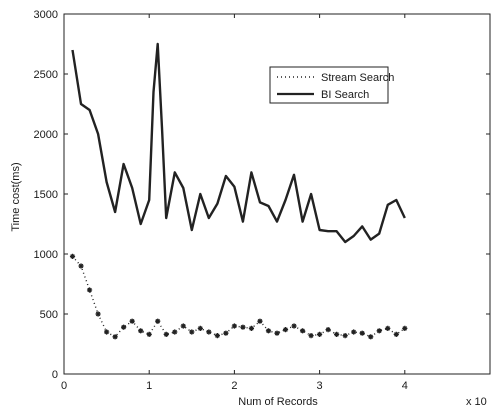 The width and height of the screenshot is (494, 412). What do you see at coordinates (476, 402) in the screenshot?
I see `x-axis-multiplier: x 10` at bounding box center [476, 402].